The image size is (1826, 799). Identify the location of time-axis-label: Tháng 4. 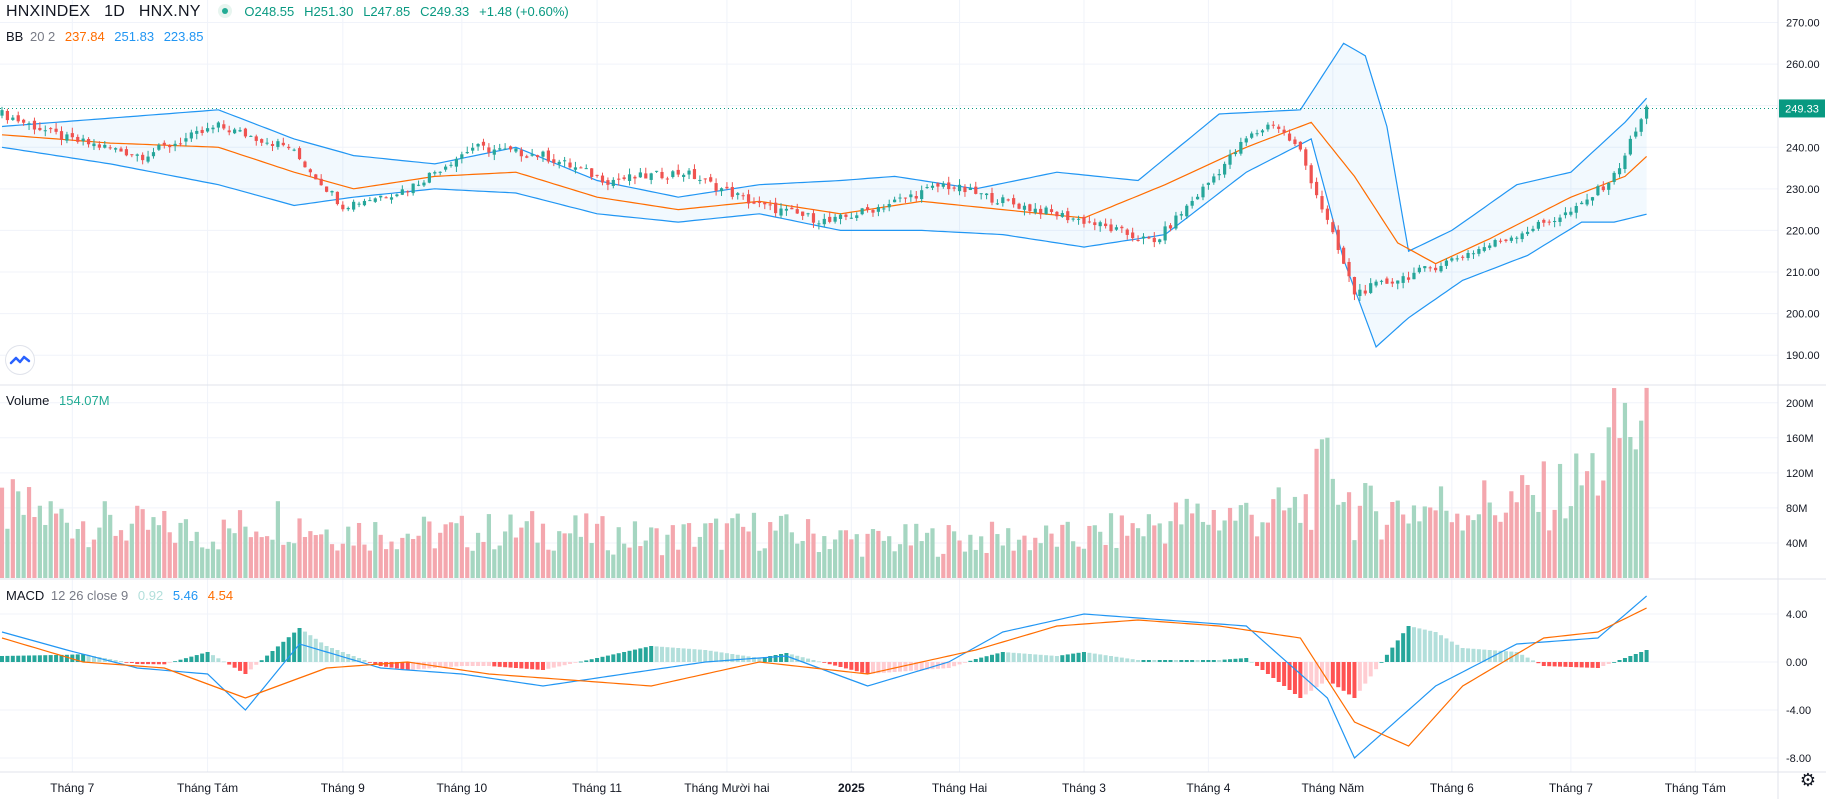
(1208, 788).